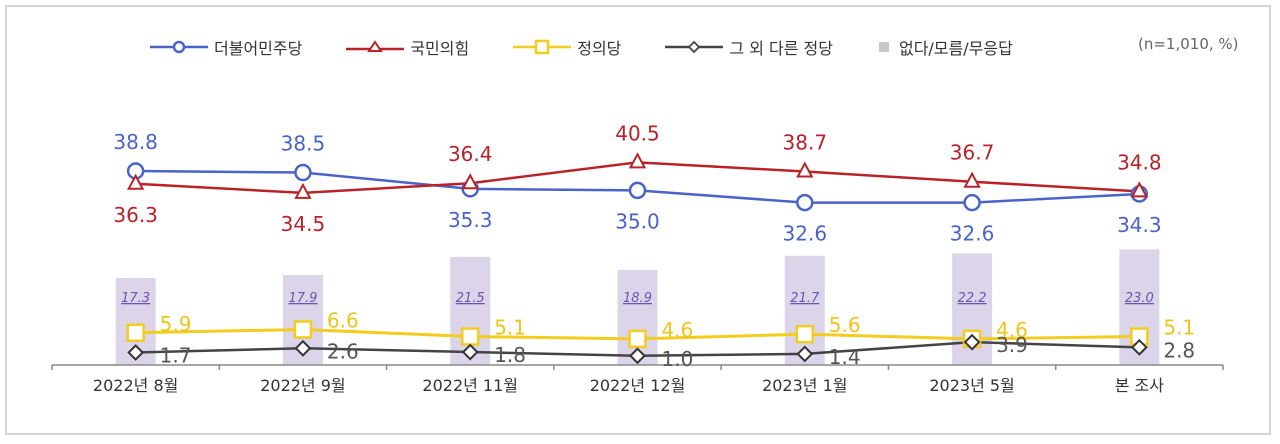  What do you see at coordinates (805, 298) in the screenshot?
I see `bar-value-label: 21.7` at bounding box center [805, 298].